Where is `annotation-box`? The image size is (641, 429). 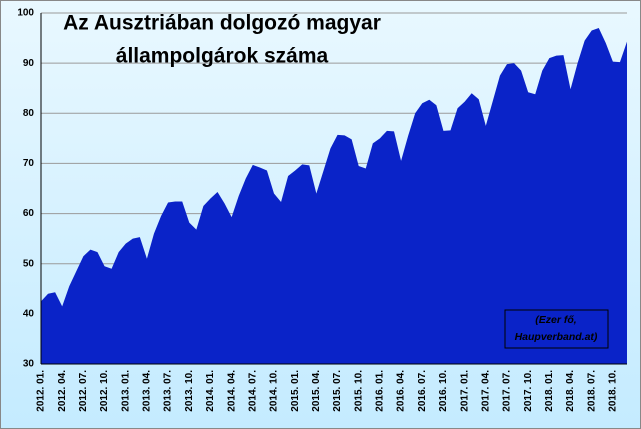 annotation-box is located at coordinates (556, 329).